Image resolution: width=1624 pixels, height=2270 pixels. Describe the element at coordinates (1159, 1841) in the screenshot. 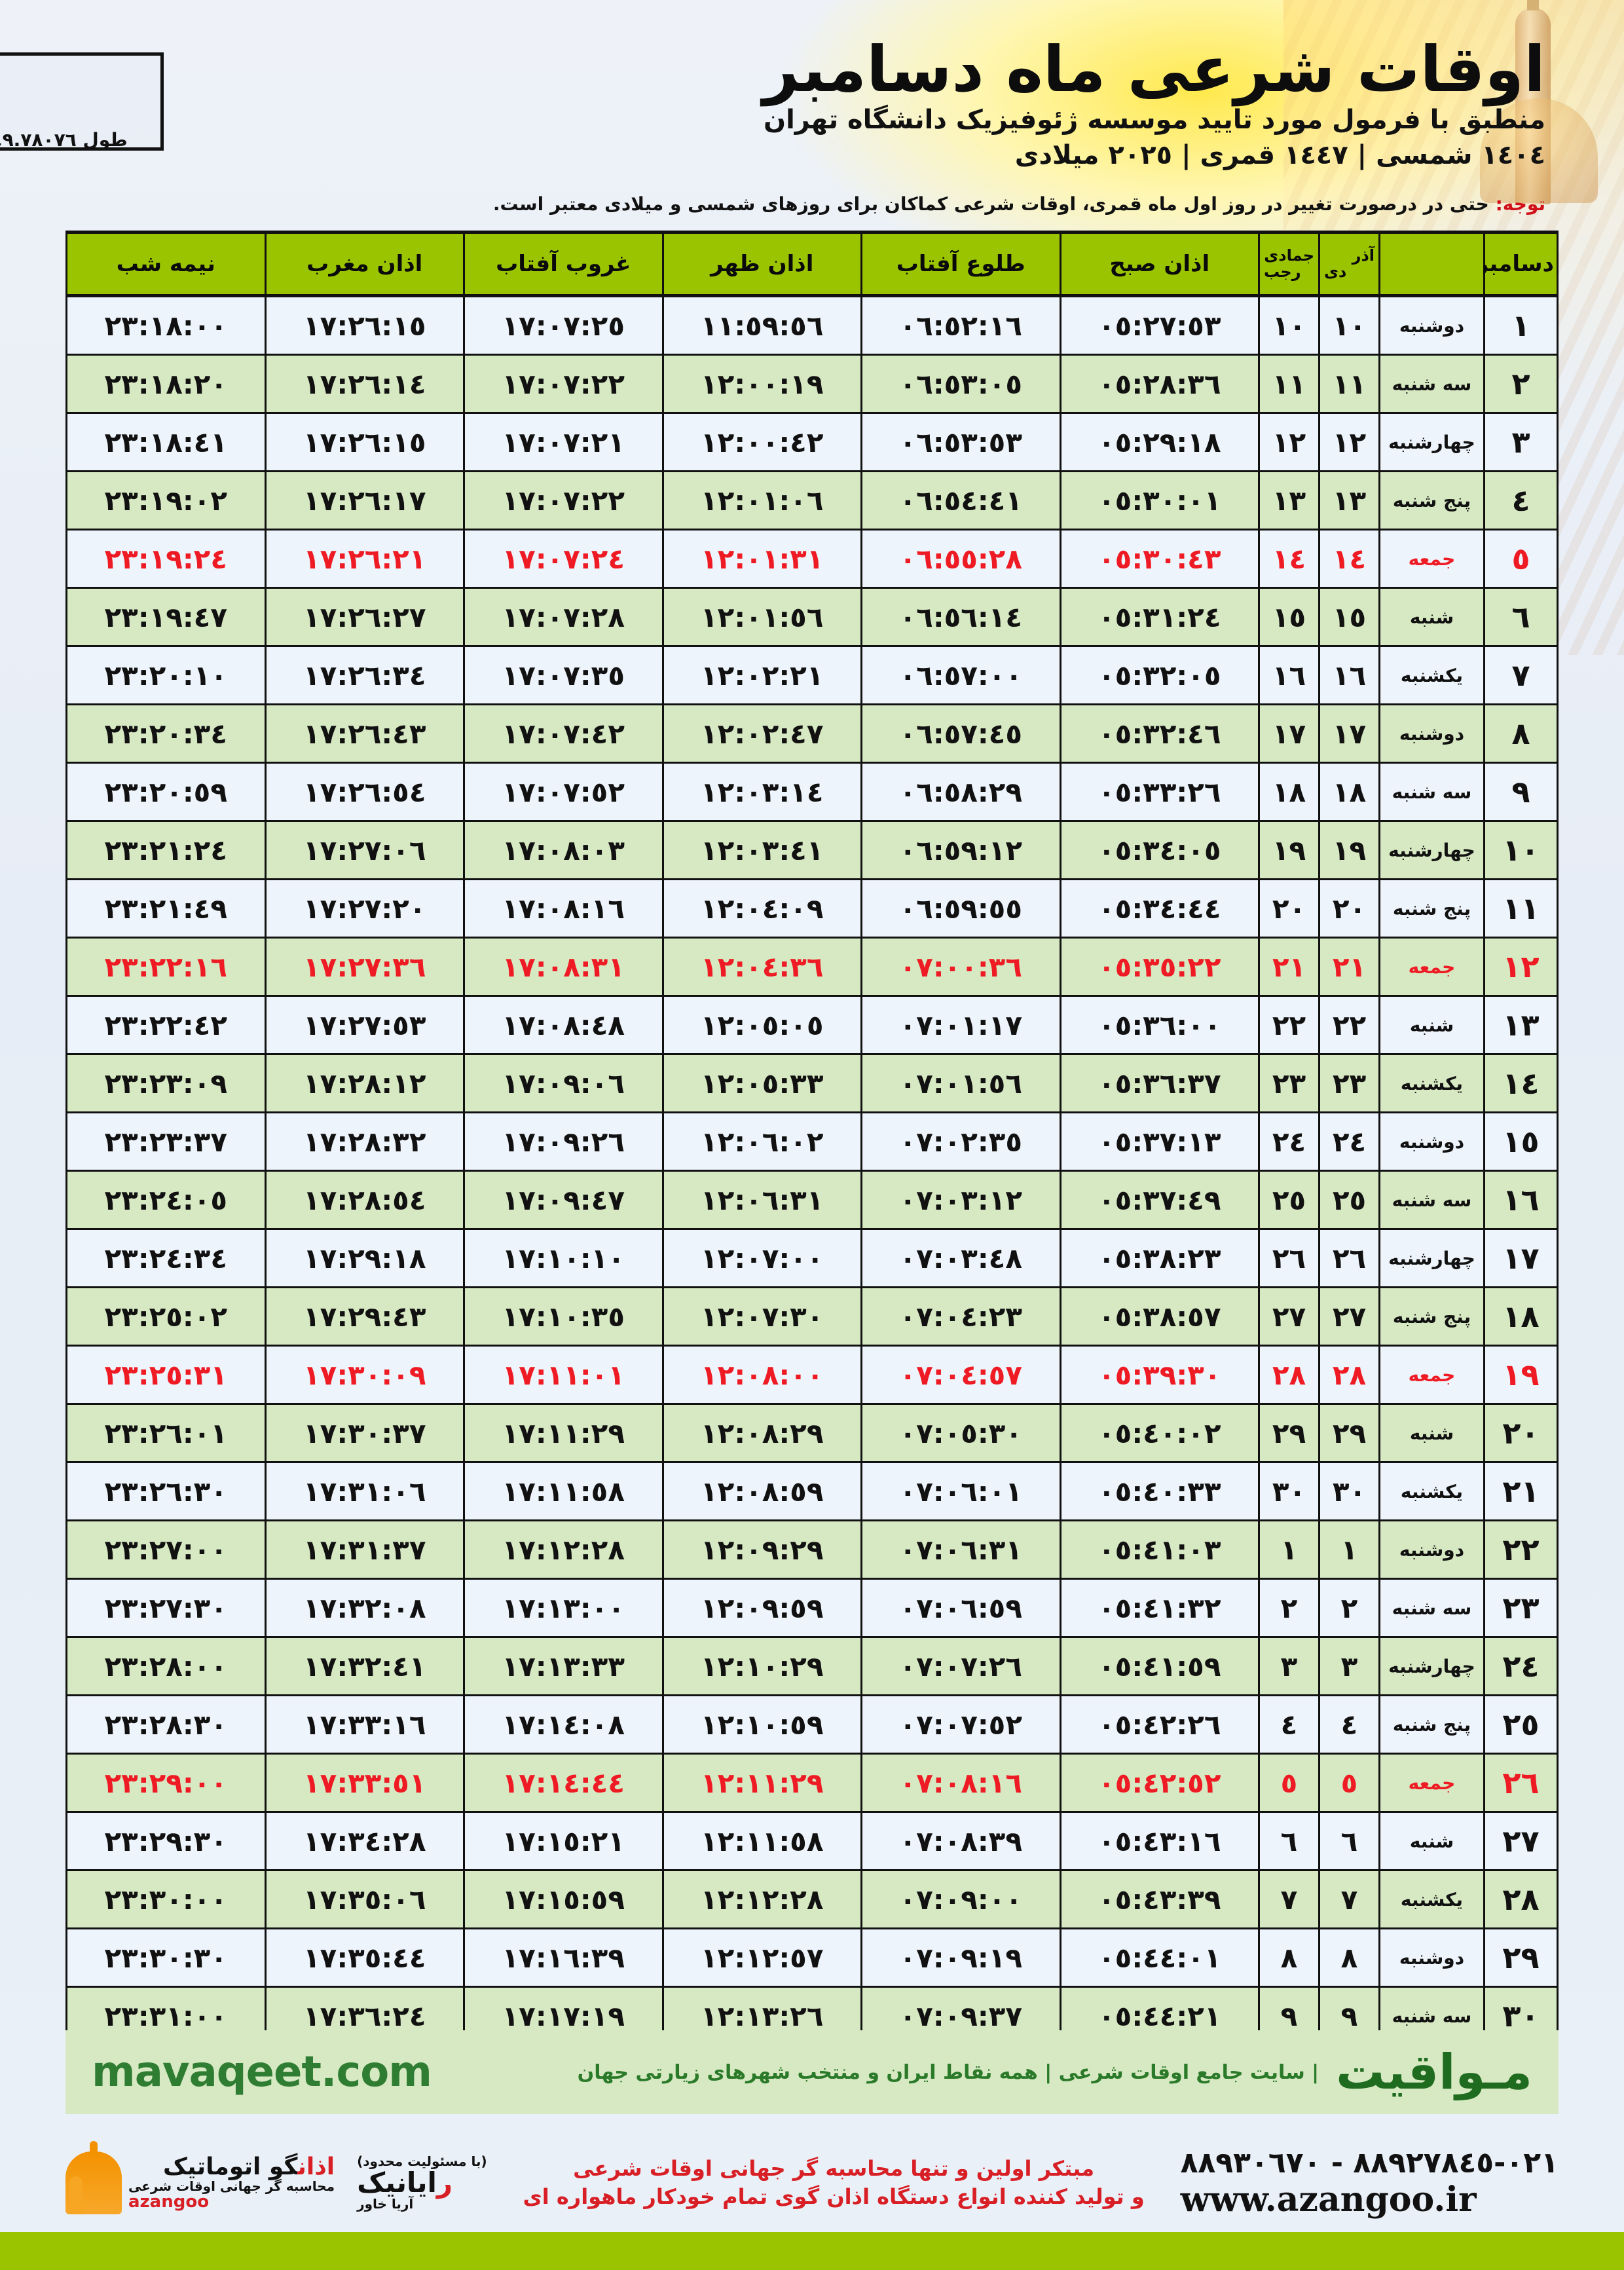

I see `cell-fajr: ٠٥:٤٣:١٦` at that location.